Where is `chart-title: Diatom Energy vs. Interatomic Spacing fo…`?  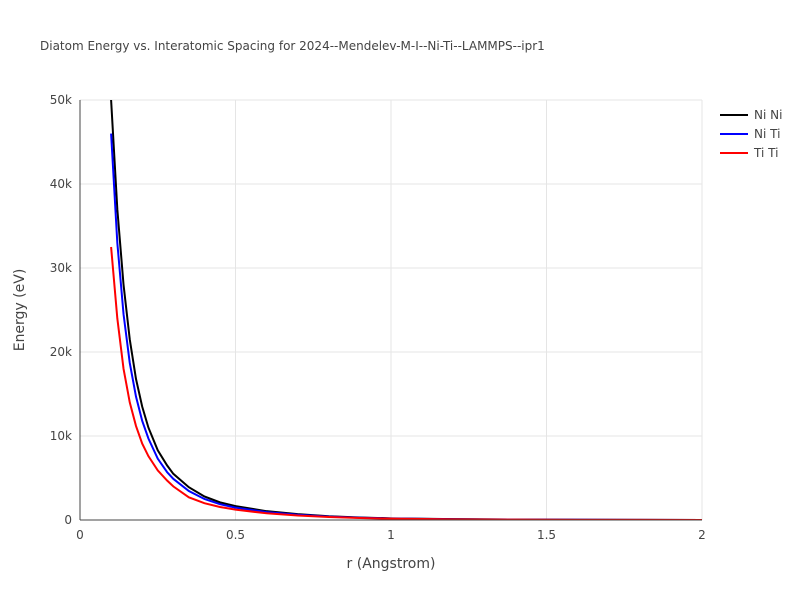
chart-title: Diatom Energy vs. Interatomic Spacing fo… is located at coordinates (292, 46).